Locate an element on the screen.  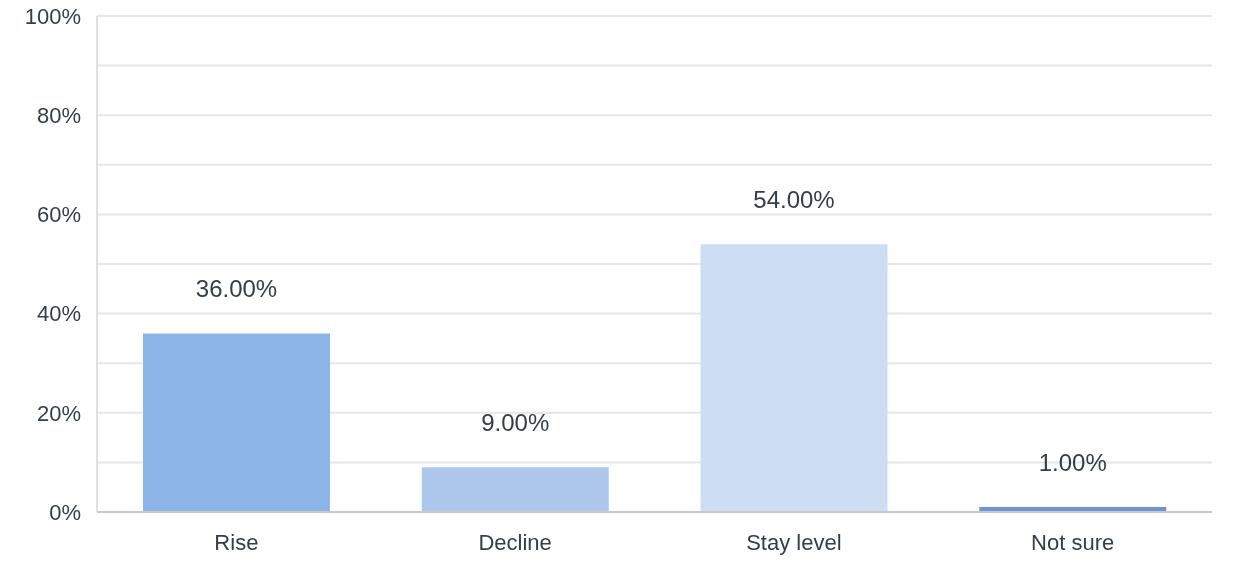
x-tick-label: Stay level is located at coordinates (794, 542).